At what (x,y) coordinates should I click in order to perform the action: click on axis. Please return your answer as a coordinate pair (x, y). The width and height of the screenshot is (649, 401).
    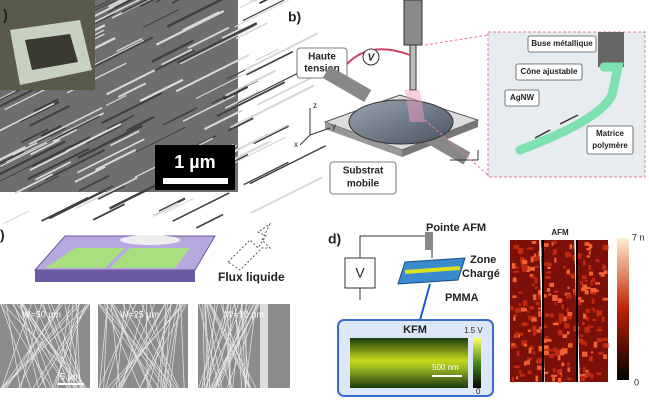
    Looking at the image, I should click on (305, 140).